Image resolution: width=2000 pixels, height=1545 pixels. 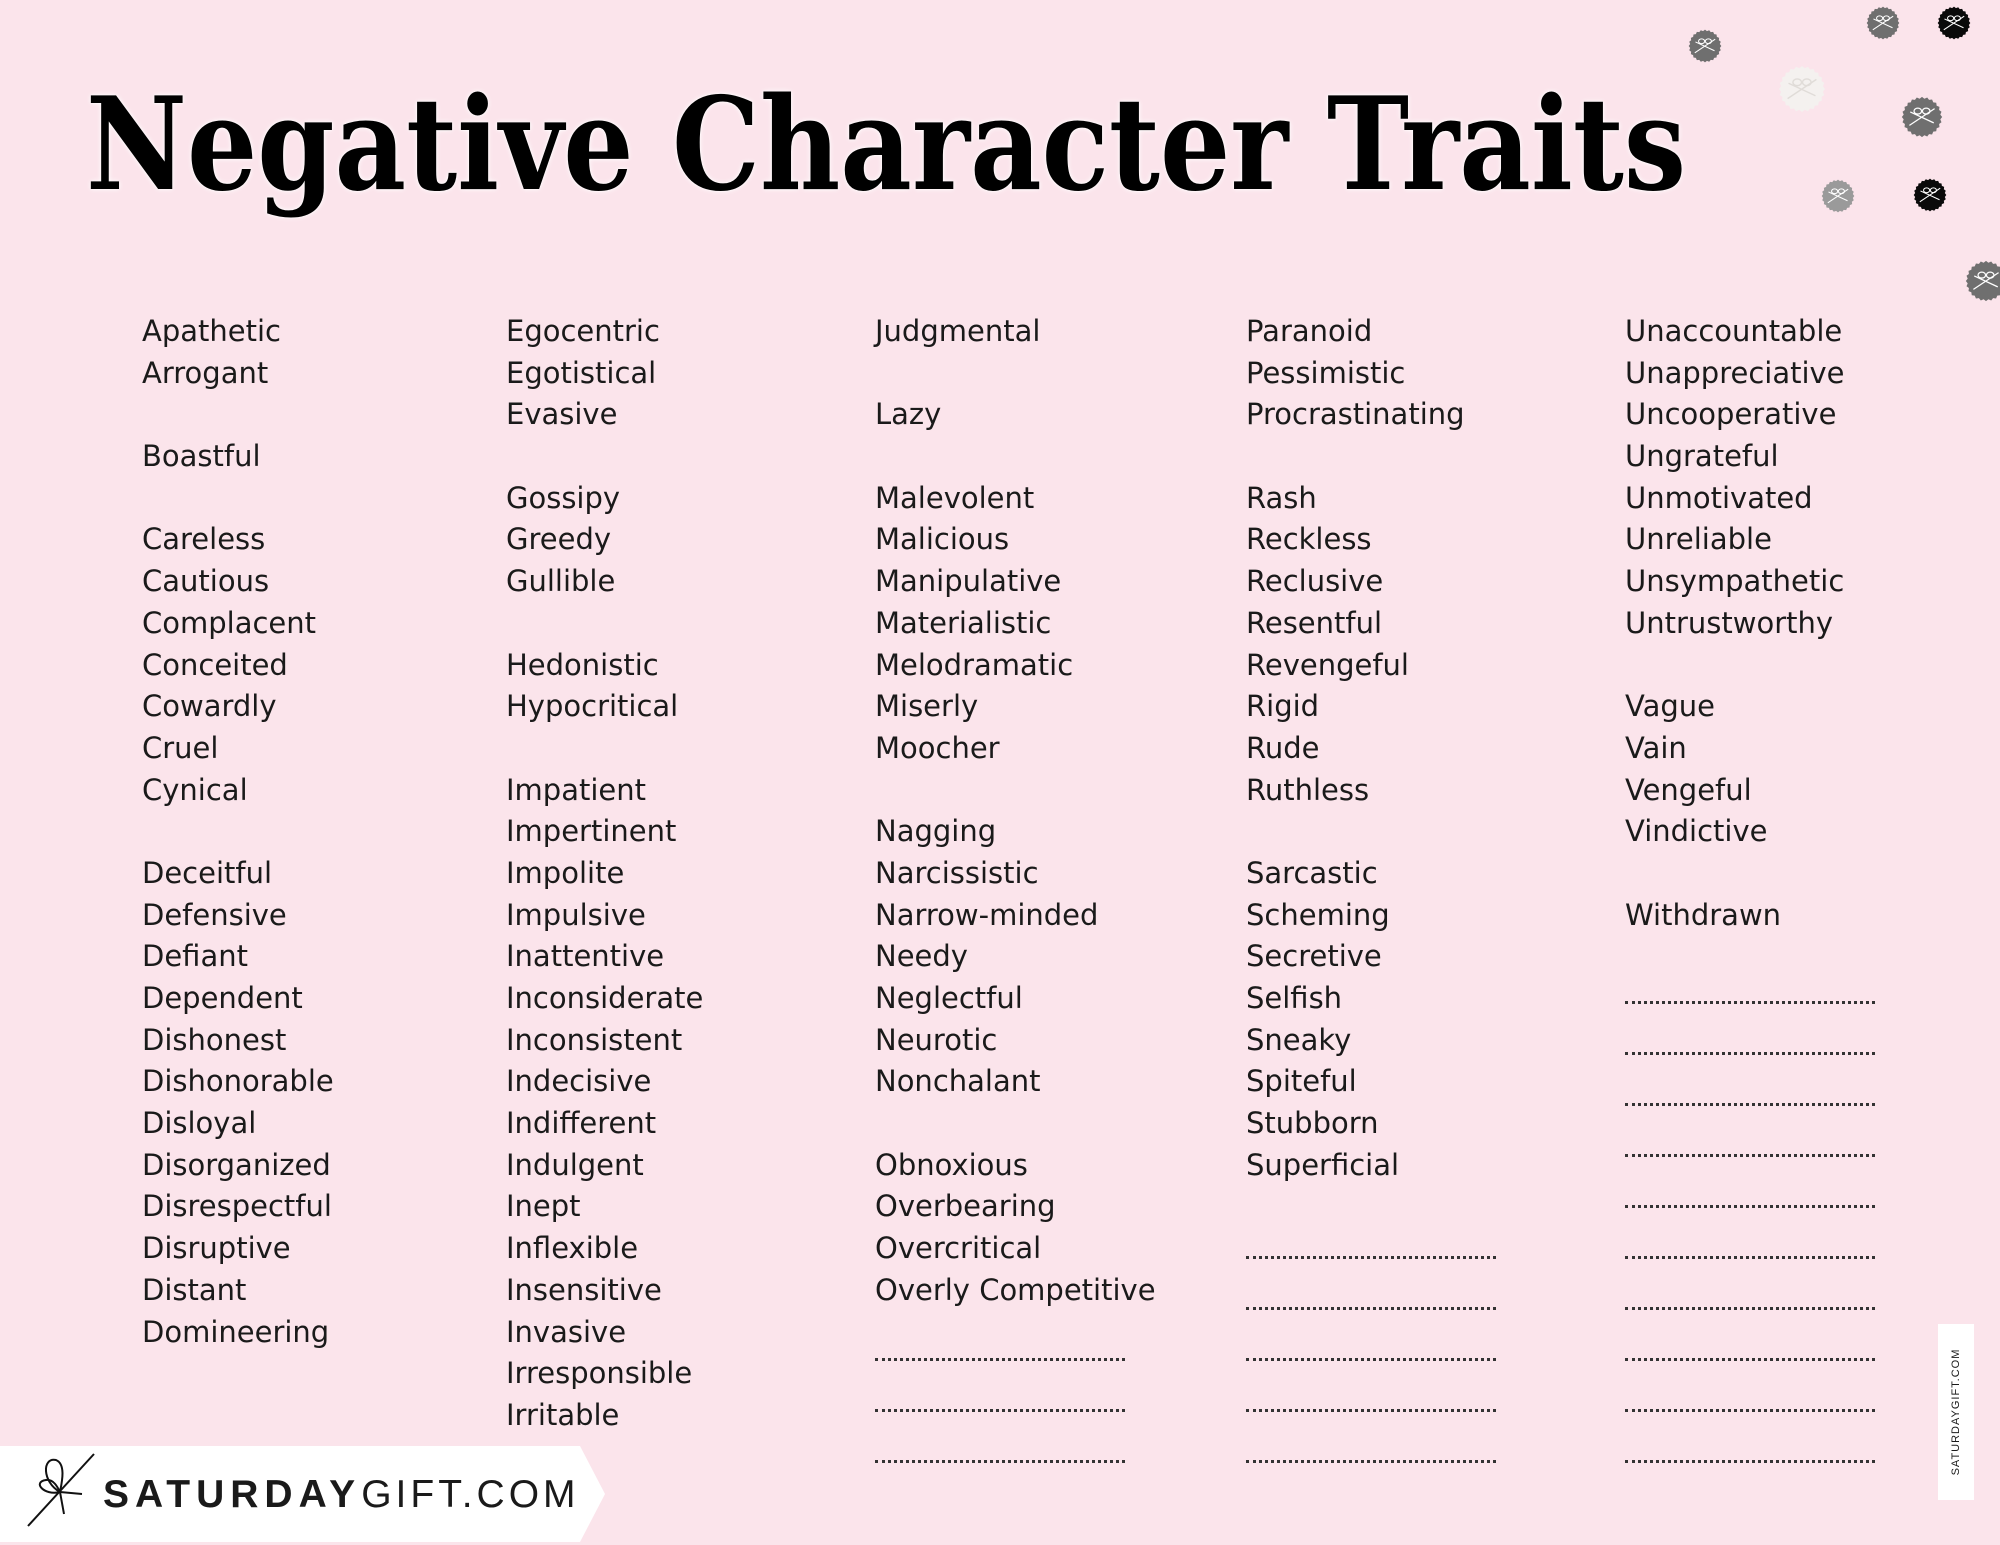 I want to click on brand-bold: SATURDAY, so click(x=232, y=1494).